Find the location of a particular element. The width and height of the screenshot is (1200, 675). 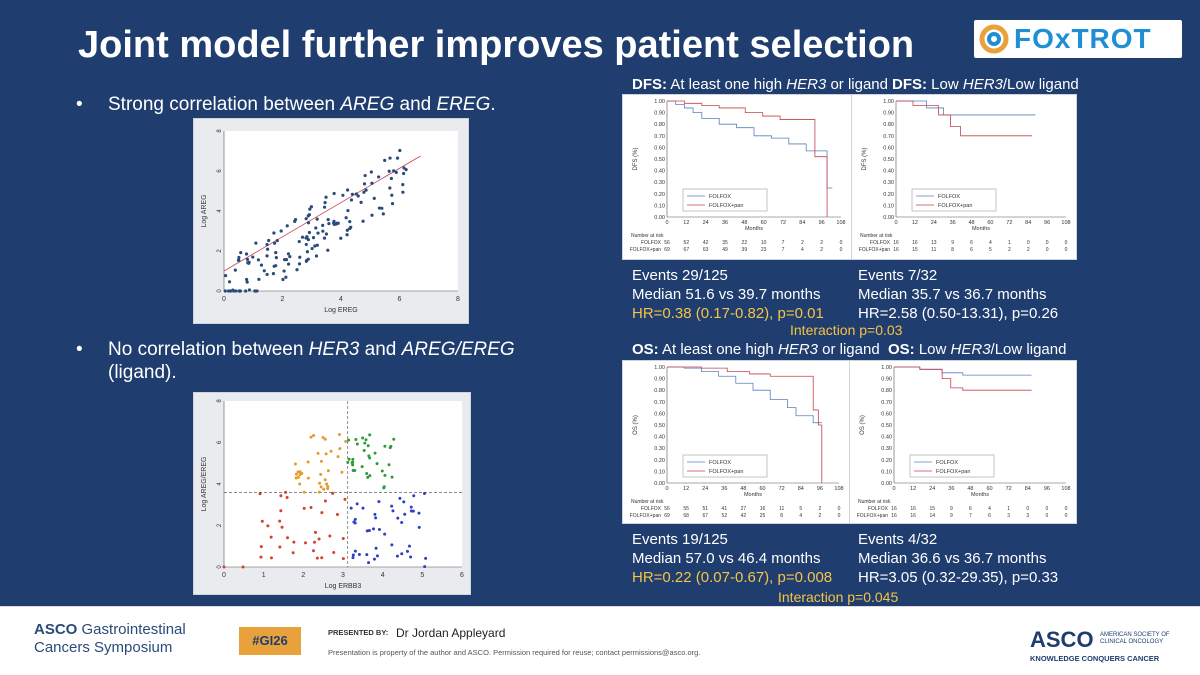

x-axis-label: Months is located at coordinates (980, 495).